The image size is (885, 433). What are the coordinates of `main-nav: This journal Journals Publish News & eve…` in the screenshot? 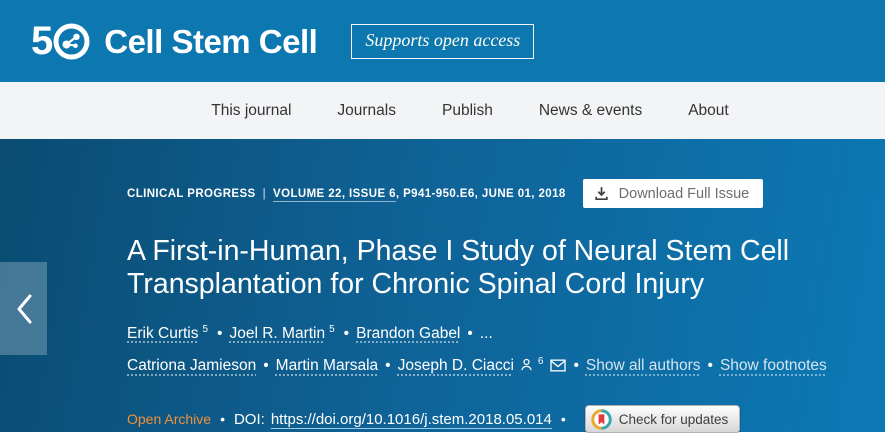 It's located at (442, 110).